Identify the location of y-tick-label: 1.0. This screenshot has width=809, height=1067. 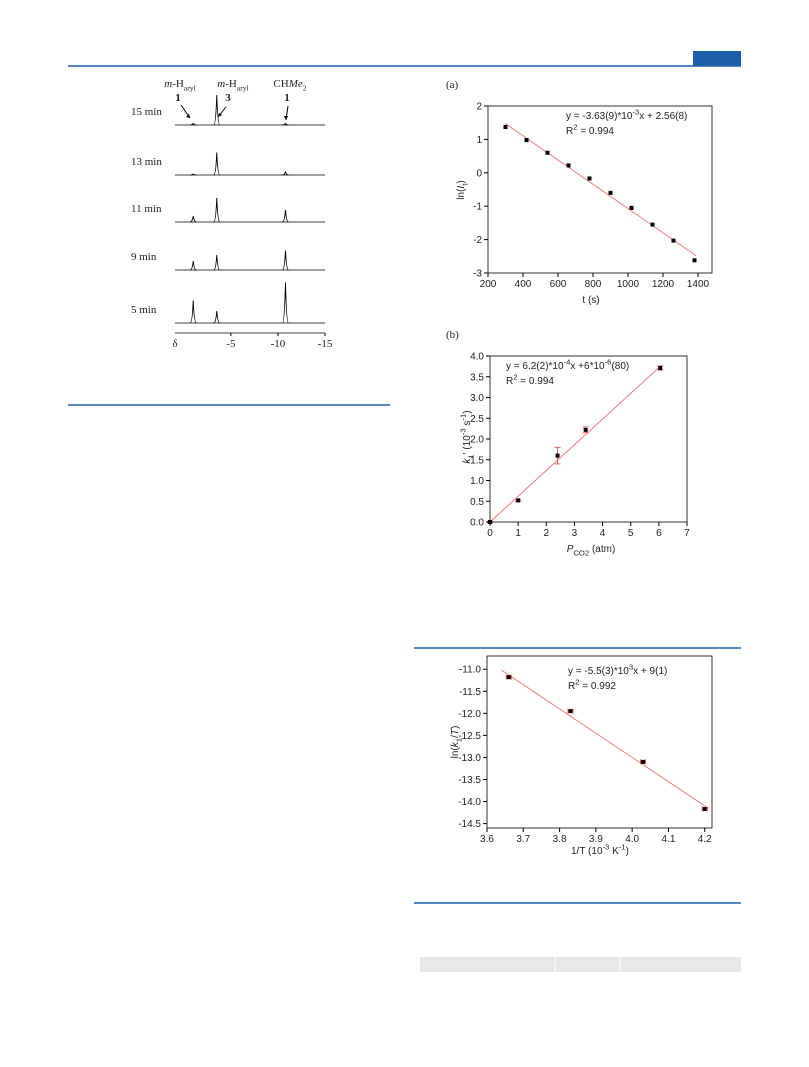
(477, 481).